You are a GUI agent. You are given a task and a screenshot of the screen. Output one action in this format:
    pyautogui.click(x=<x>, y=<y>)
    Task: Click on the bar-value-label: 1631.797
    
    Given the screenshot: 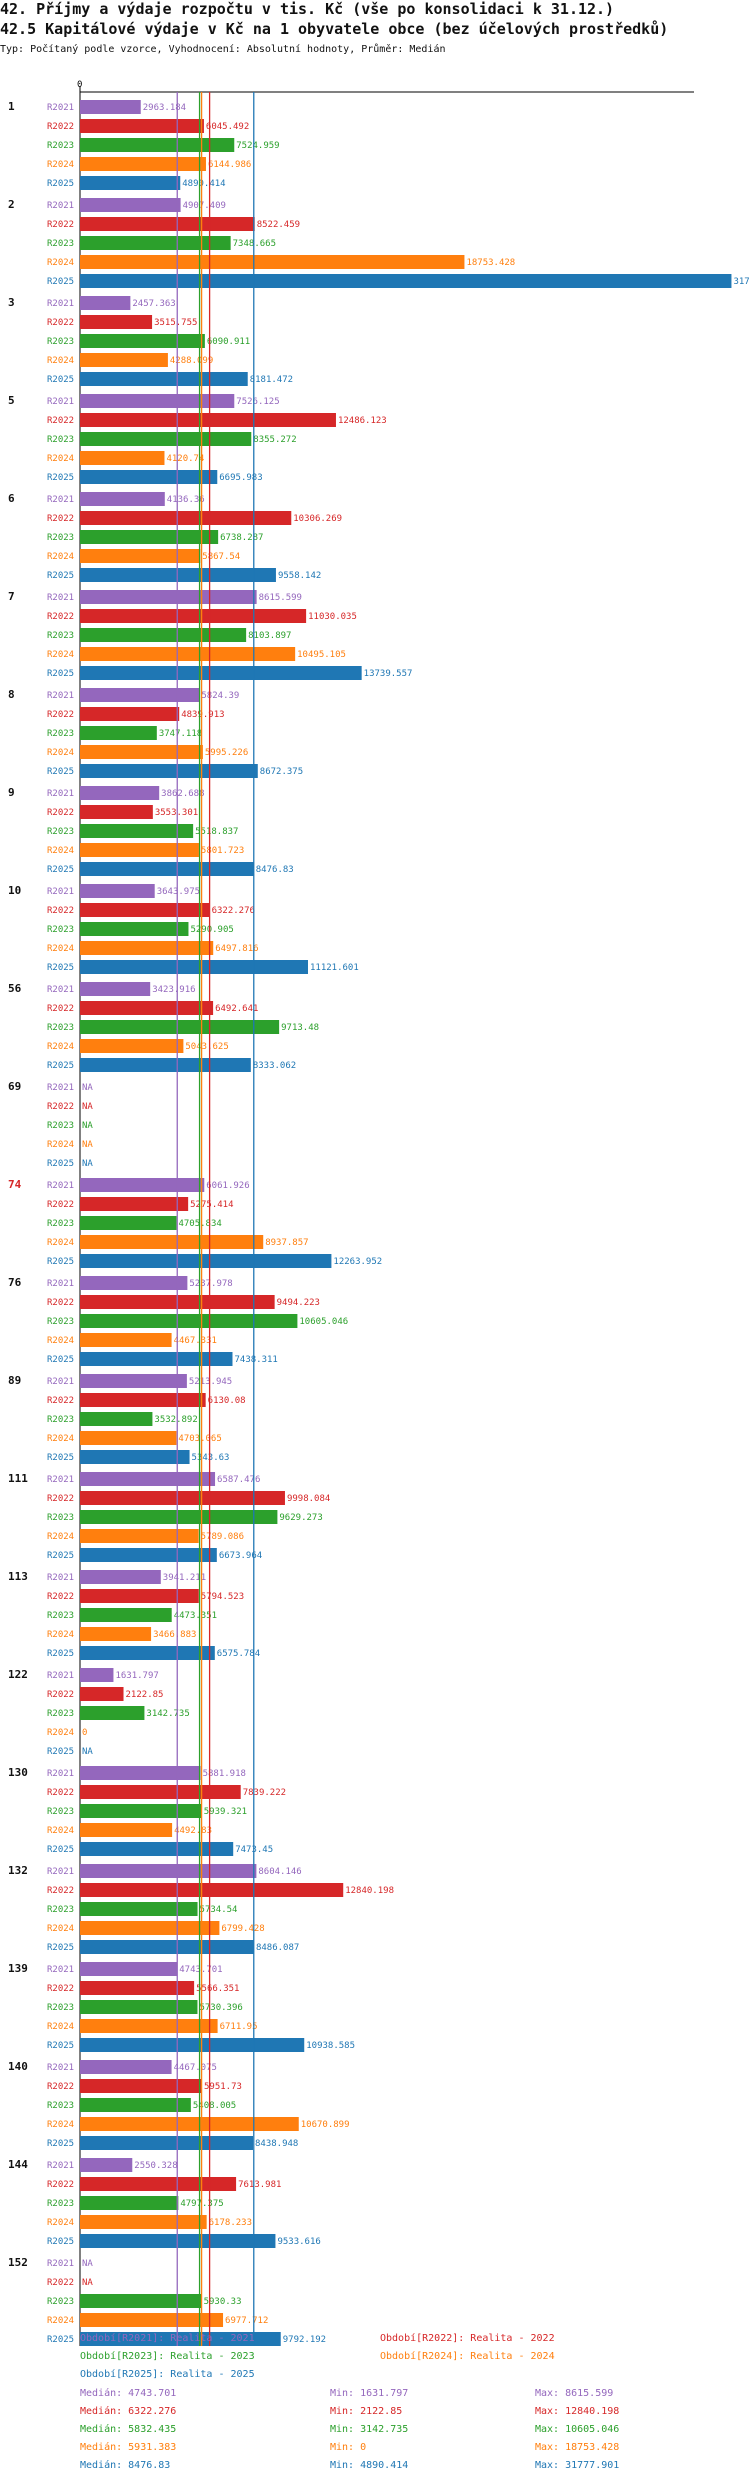 What is the action you would take?
    pyautogui.click(x=136, y=1676)
    